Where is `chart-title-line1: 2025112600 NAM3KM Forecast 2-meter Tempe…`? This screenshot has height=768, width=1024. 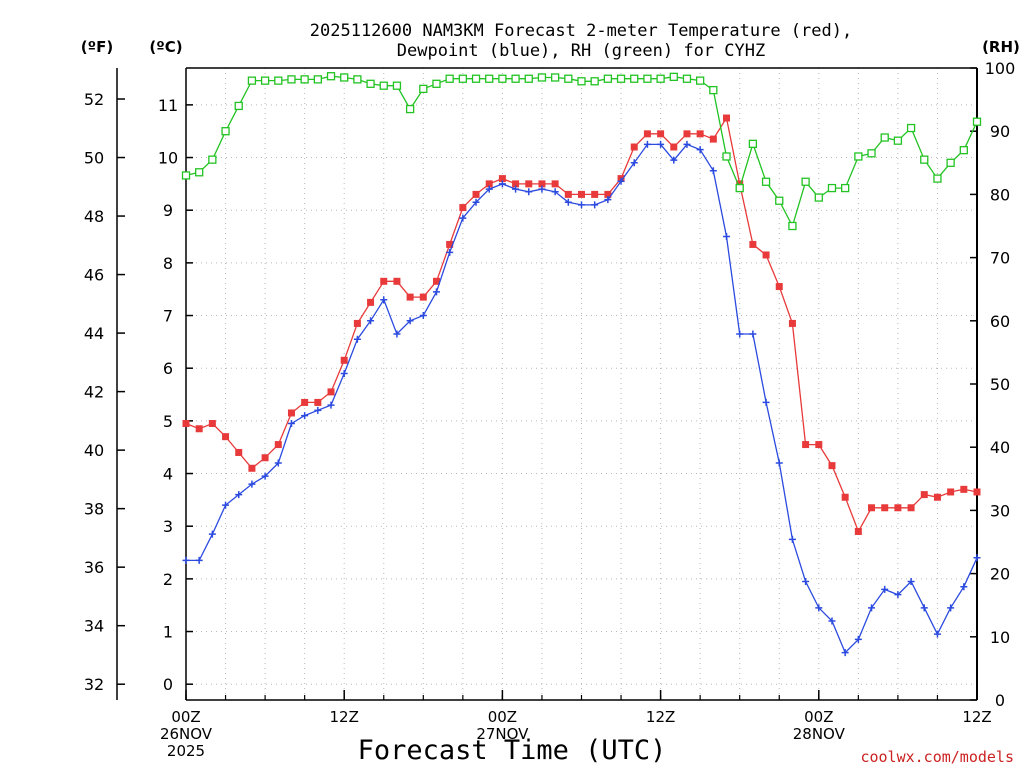 chart-title-line1: 2025112600 NAM3KM Forecast 2-meter Tempe… is located at coordinates (581, 31).